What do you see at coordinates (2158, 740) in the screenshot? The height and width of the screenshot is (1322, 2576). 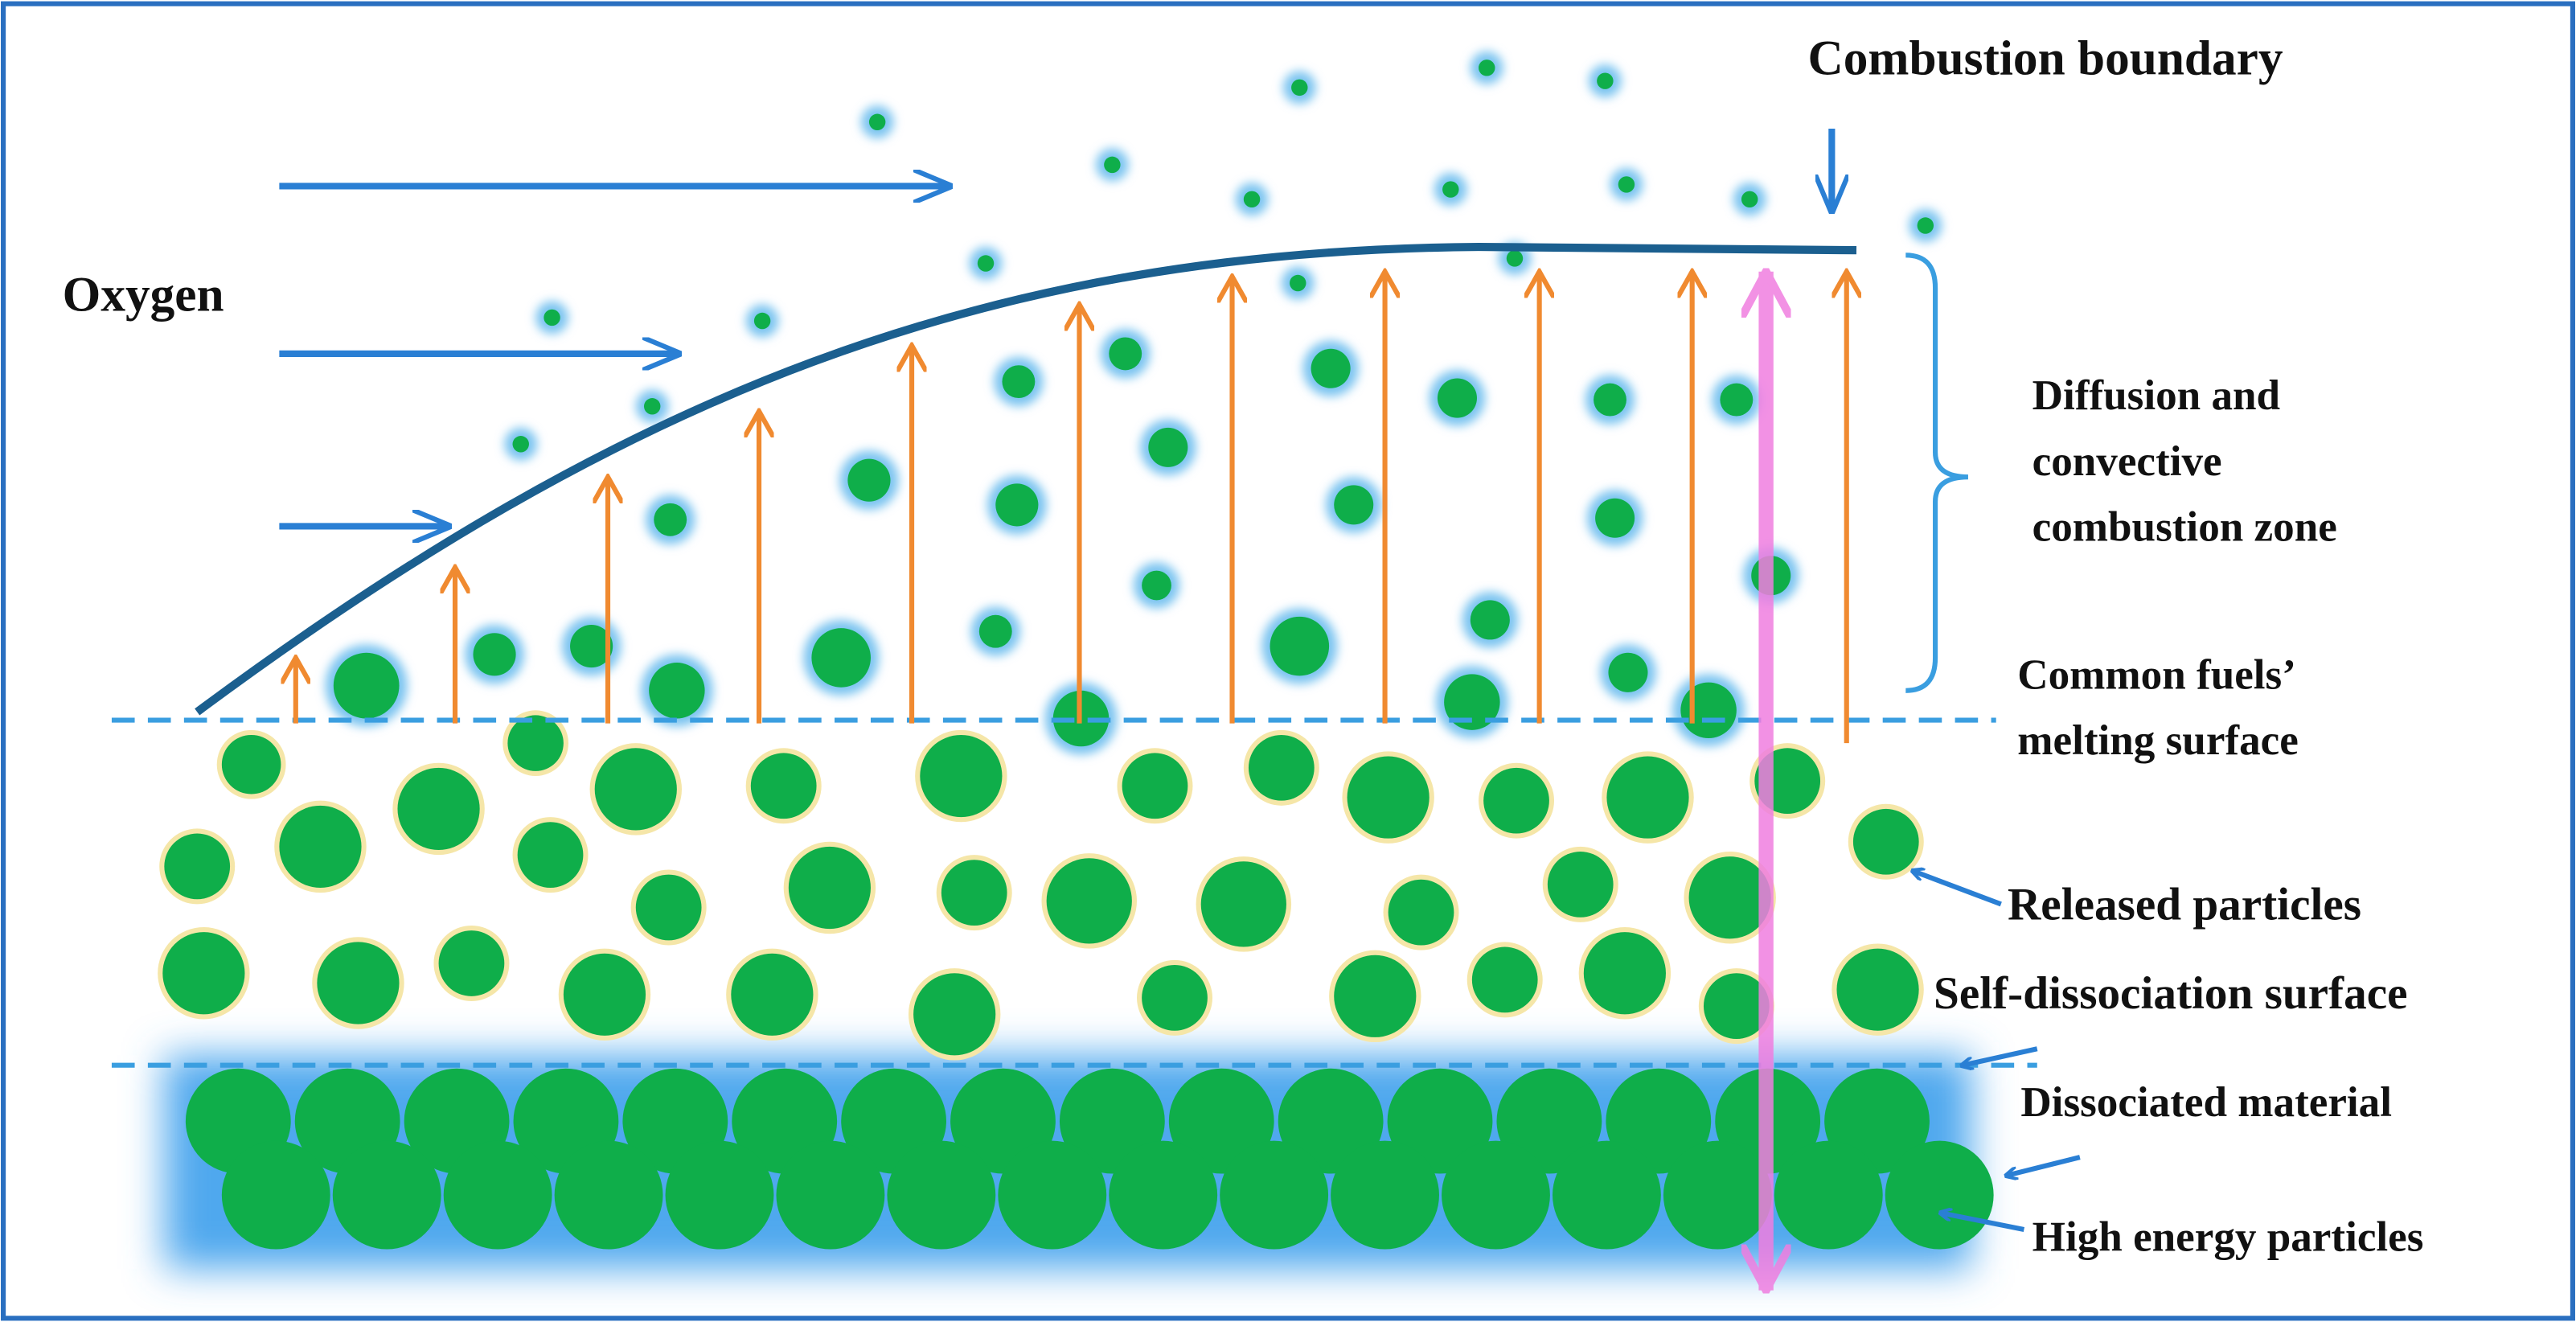 I see `label-line: melting surface` at bounding box center [2158, 740].